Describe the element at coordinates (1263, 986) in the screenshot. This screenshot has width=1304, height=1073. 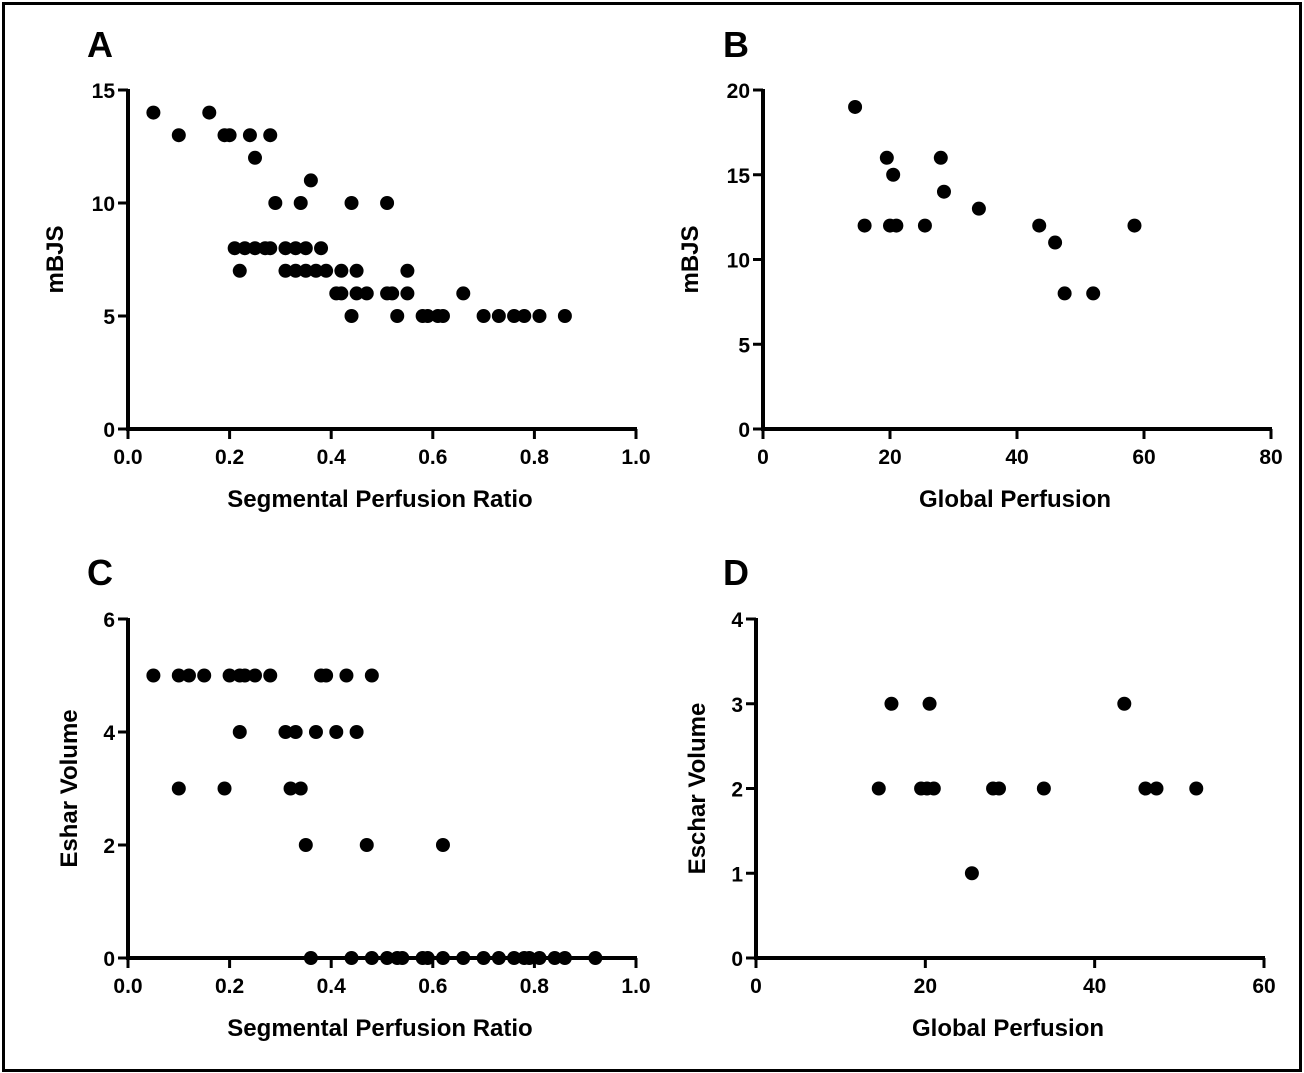
I see `x-tick-label: 60` at that location.